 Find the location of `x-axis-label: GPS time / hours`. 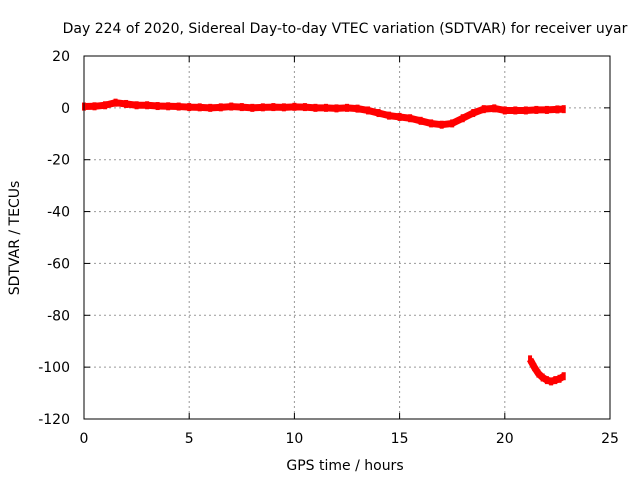

x-axis-label: GPS time / hours is located at coordinates (344, 466).